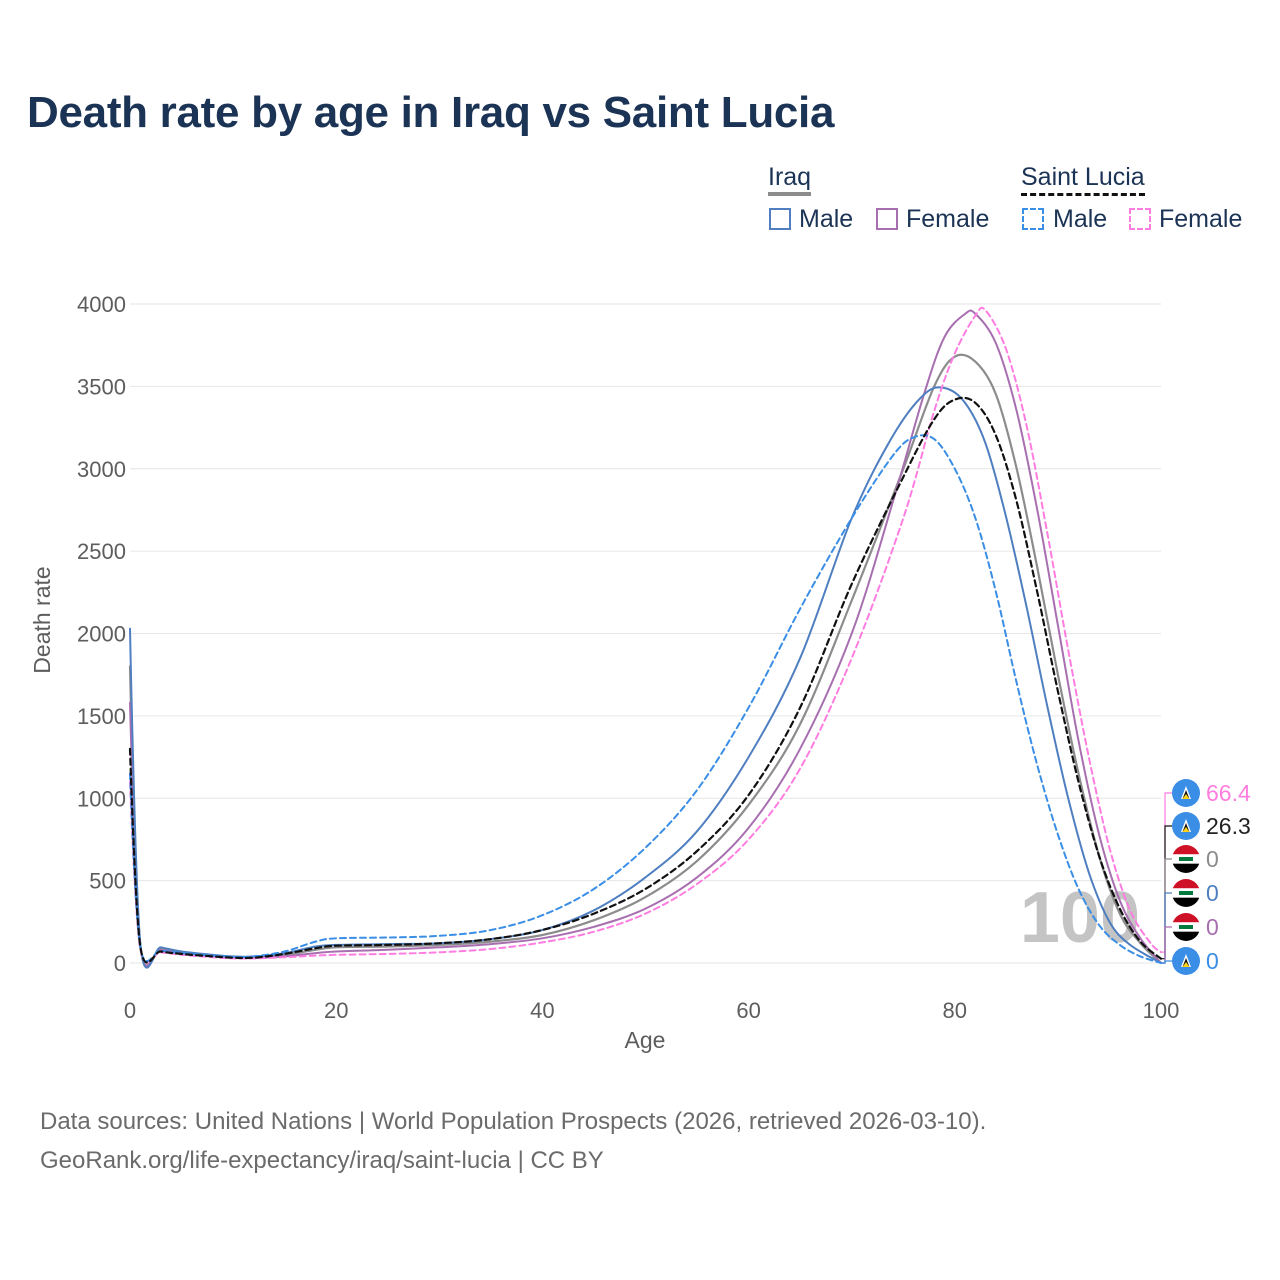  What do you see at coordinates (120, 963) in the screenshot?
I see `y-tick-label: 0` at bounding box center [120, 963].